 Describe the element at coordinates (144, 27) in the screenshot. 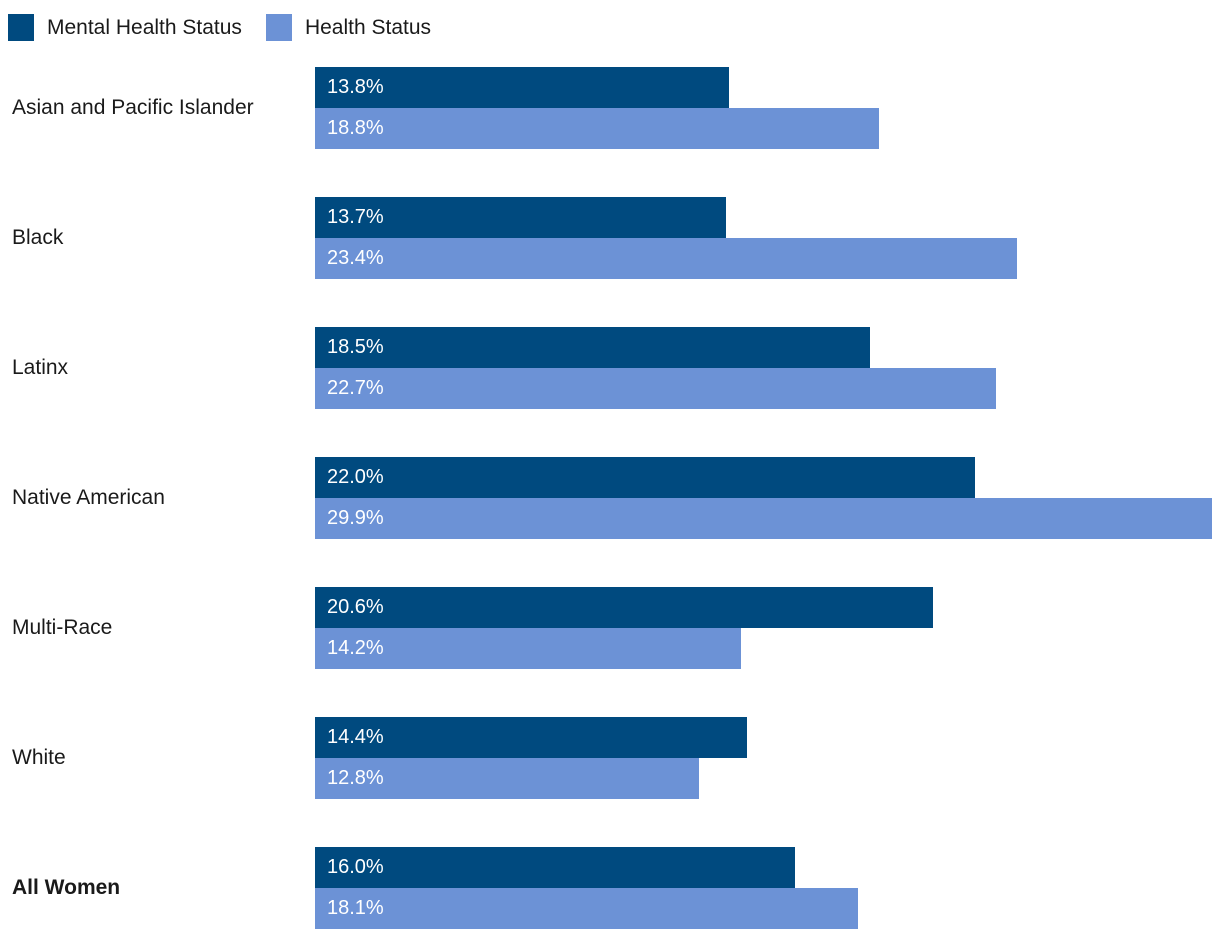

I see `legend-label-mental-health-status: Mental Health Status` at that location.